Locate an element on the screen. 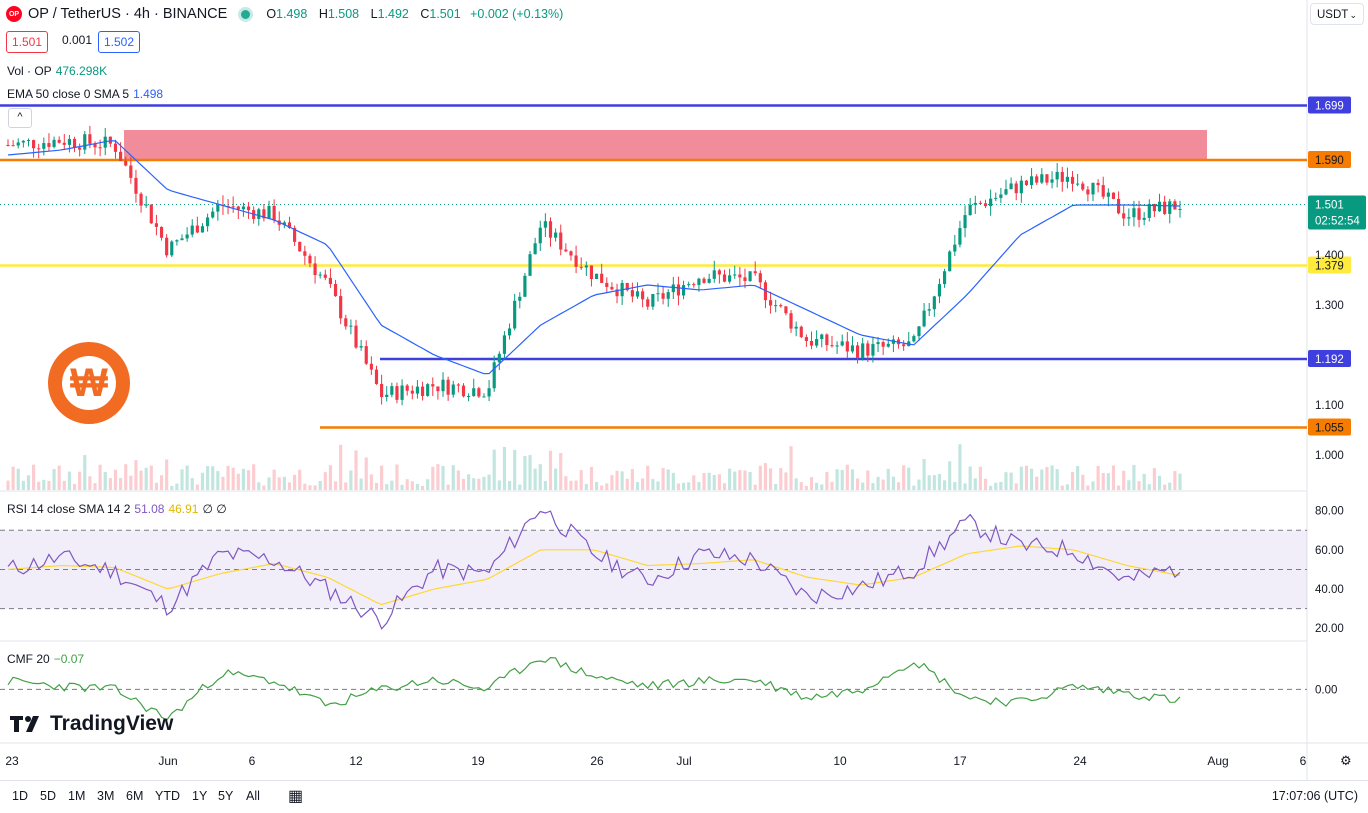 The width and height of the screenshot is (1368, 813). volume-legend: Vol · OP 476.298K is located at coordinates (57, 71).